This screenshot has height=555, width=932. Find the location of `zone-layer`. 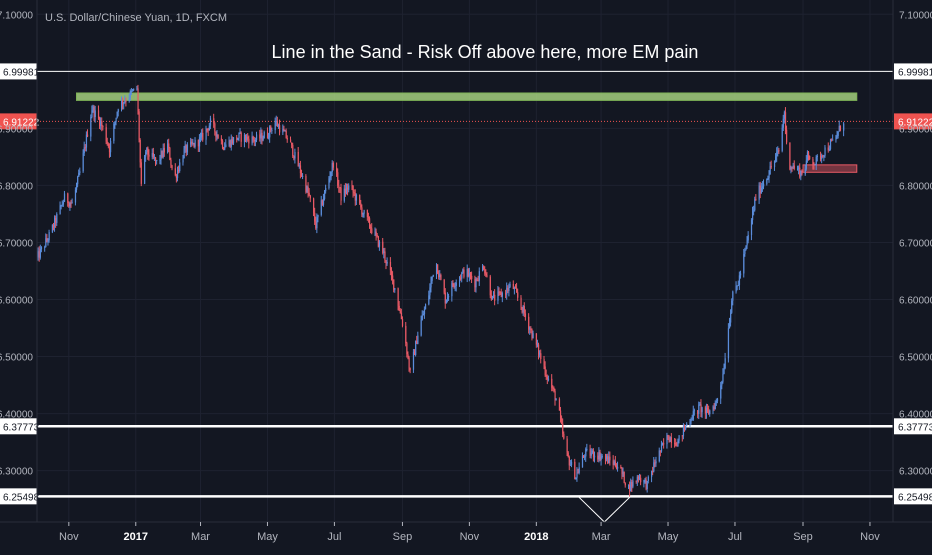

zone-layer is located at coordinates (467, 132).